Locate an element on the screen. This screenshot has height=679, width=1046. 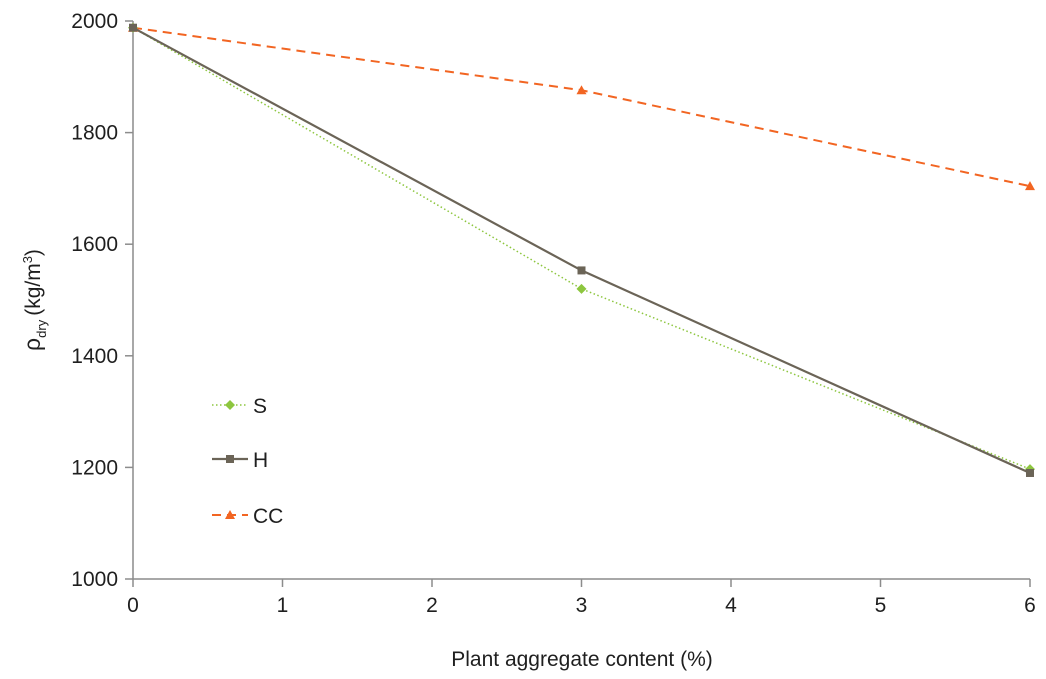
legend-label: CC is located at coordinates (268, 516).